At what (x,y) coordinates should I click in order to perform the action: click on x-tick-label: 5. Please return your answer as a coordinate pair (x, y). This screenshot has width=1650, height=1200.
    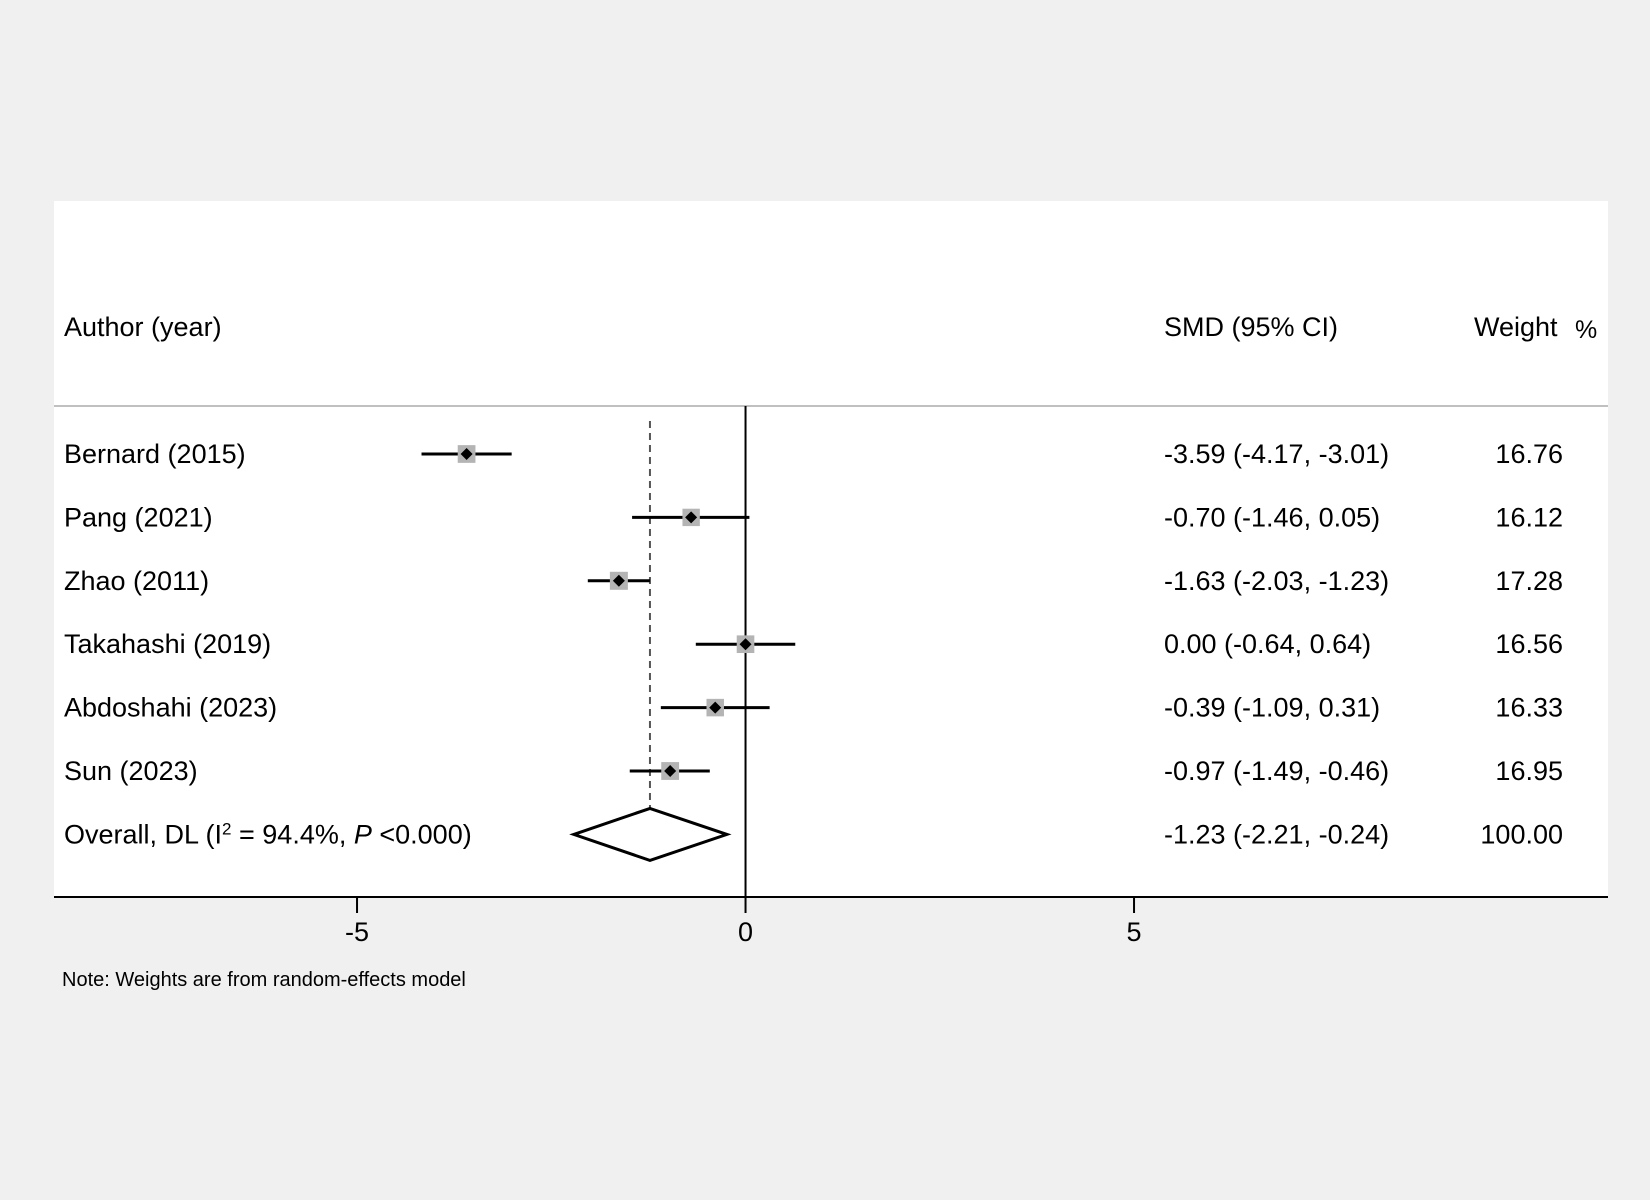
    Looking at the image, I should click on (1134, 932).